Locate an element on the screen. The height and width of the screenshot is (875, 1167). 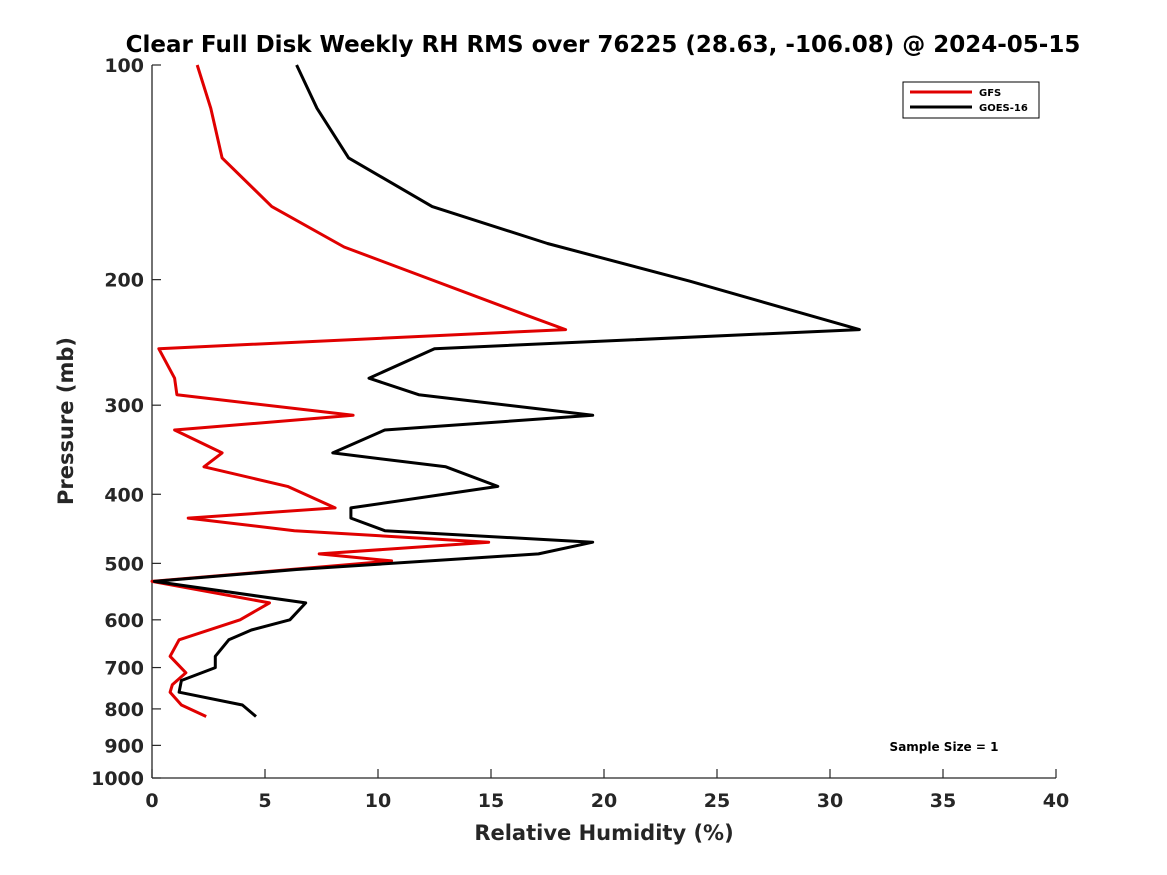
y-axis-label: Pressure (mb) is located at coordinates (66, 421).